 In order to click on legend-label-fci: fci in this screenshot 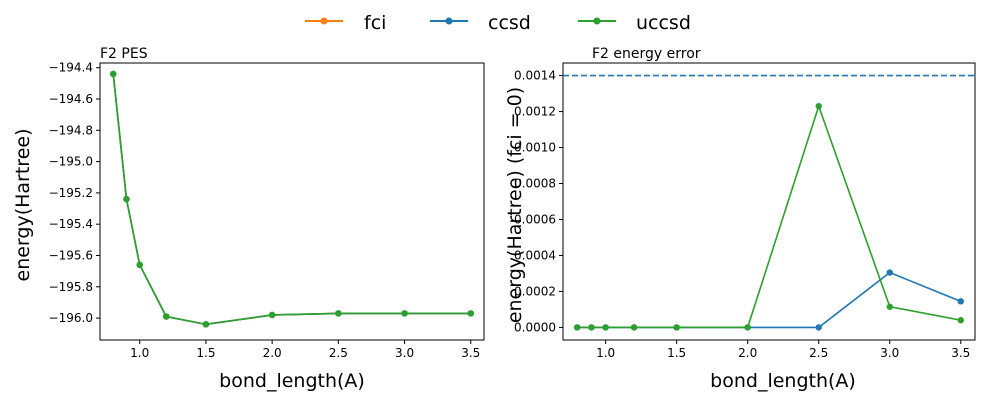, I will do `click(375, 23)`.